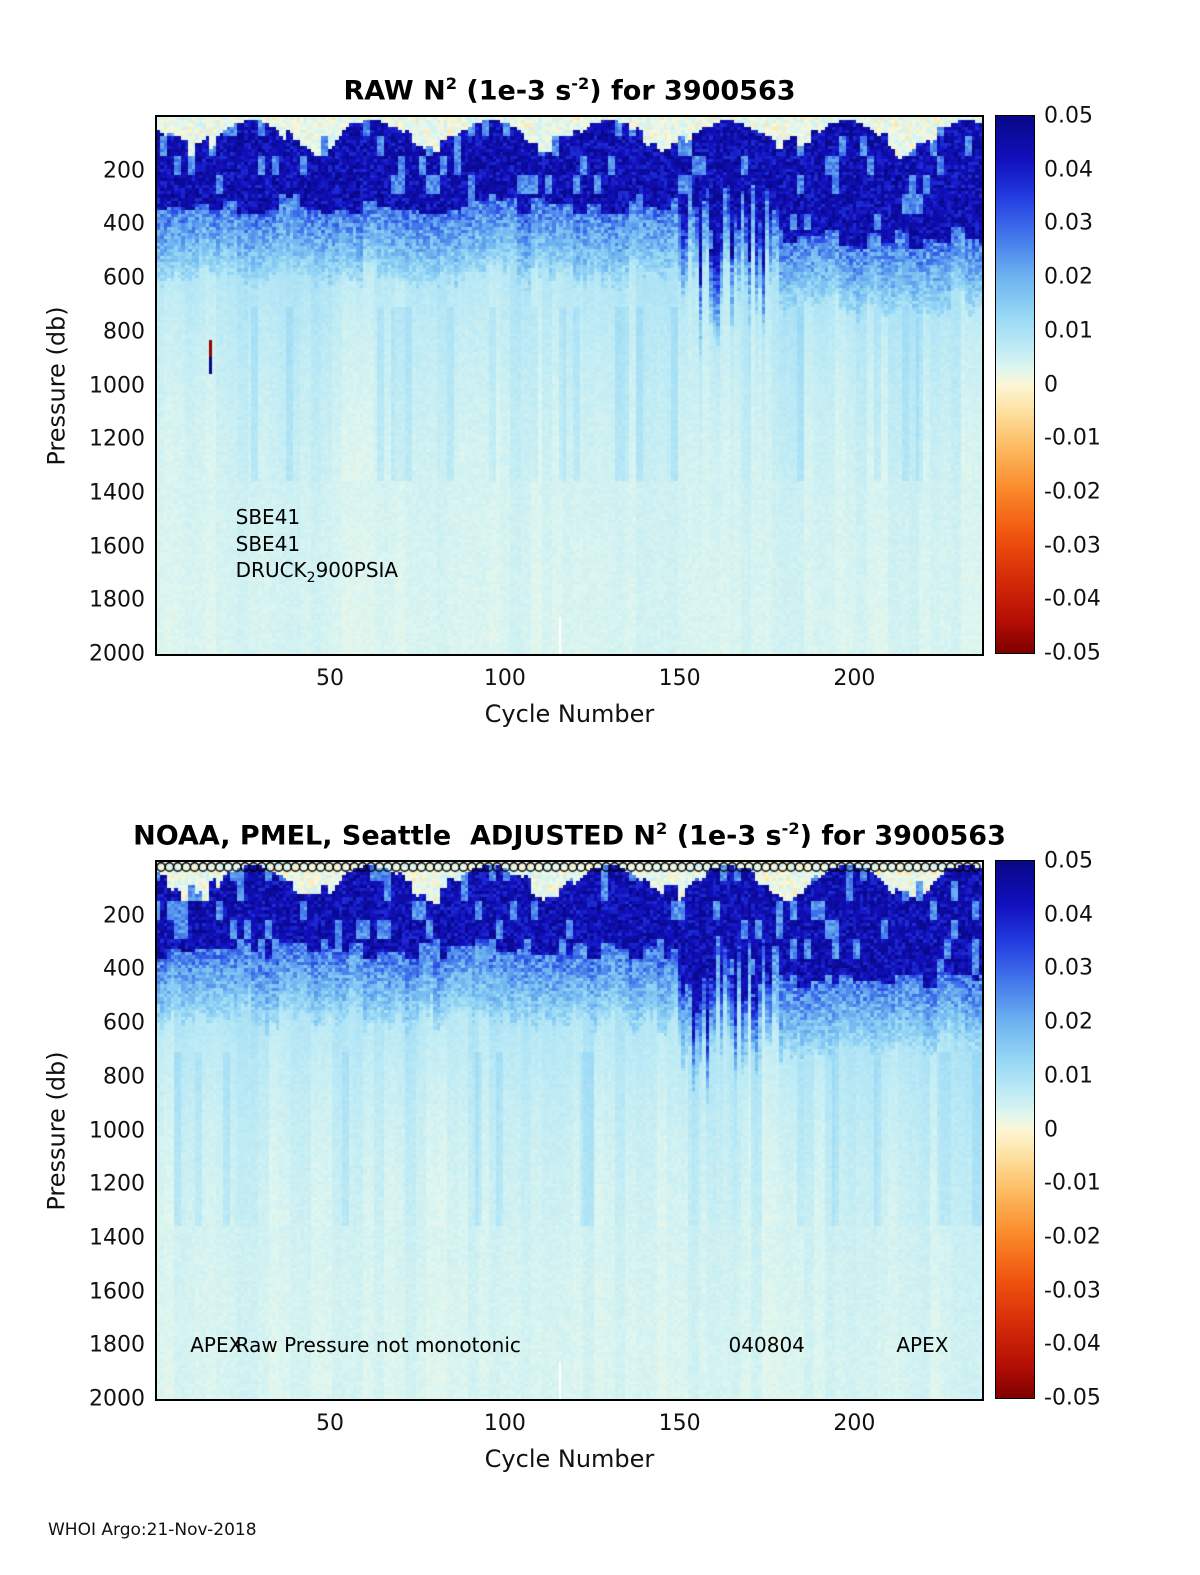 This screenshot has width=1200, height=1575. I want to click on raw-colorbar-canvas, so click(1015, 384).